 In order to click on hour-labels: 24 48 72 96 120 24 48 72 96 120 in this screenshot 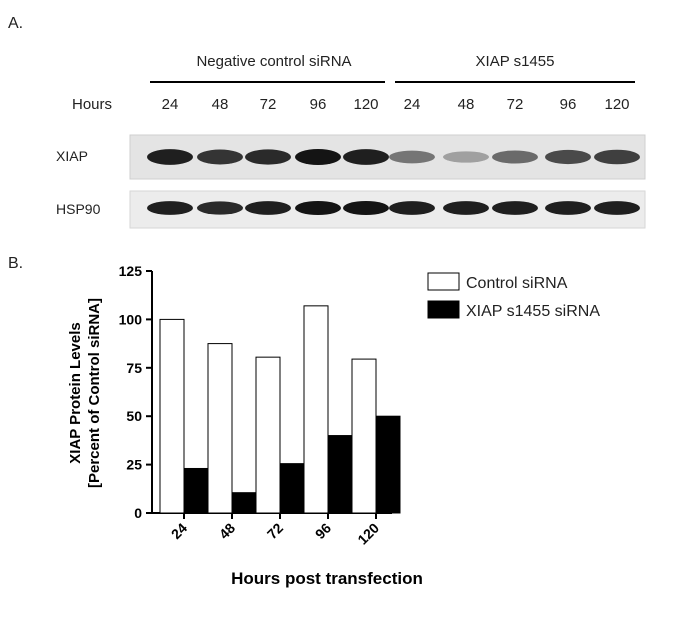, I will do `click(396, 104)`.